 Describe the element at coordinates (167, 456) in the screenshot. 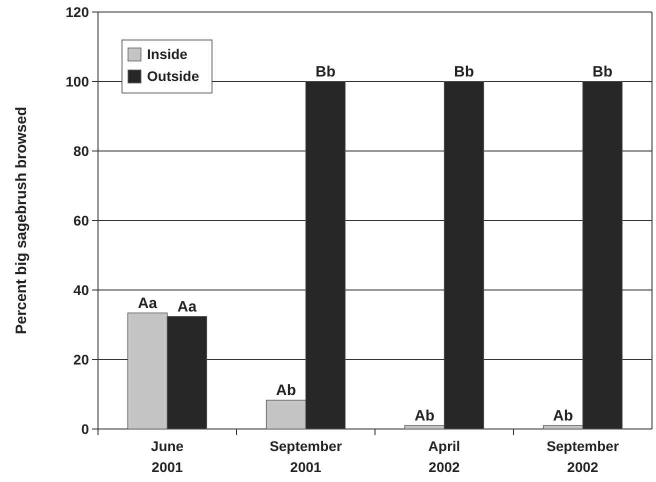

I see `x-tick-label: June 2001` at that location.